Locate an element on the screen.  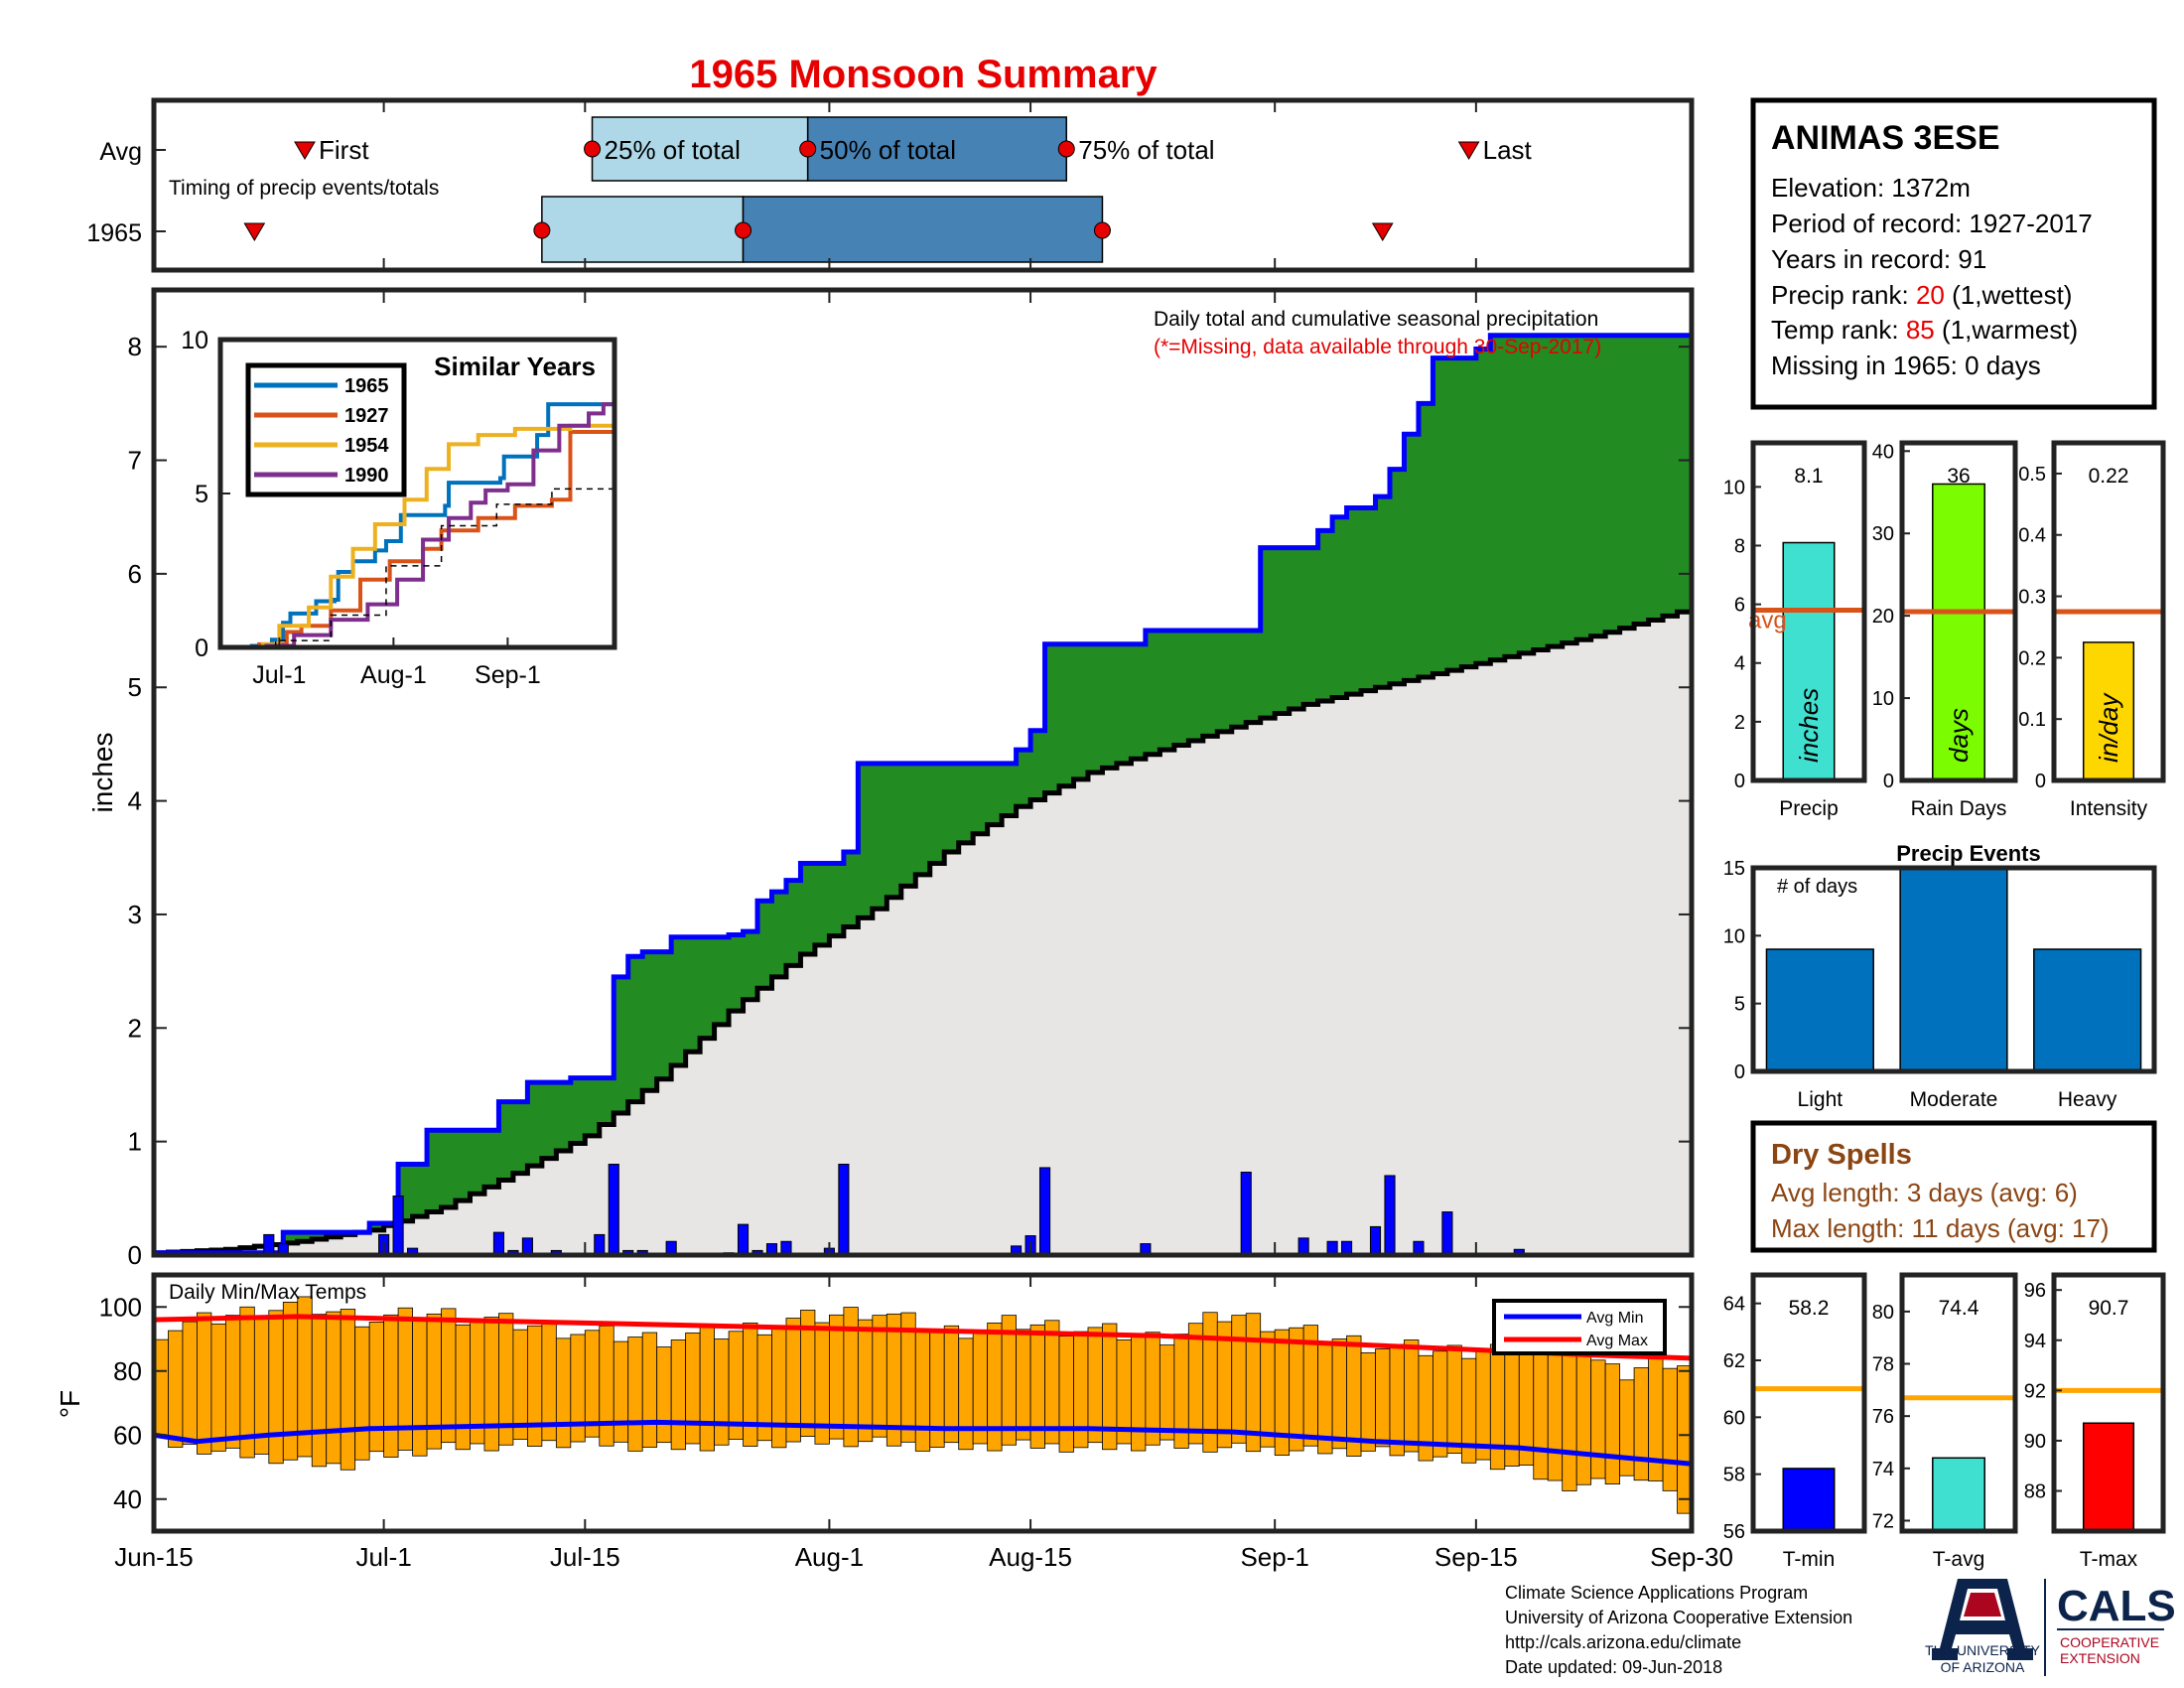
temps-plot-frame is located at coordinates (923, 1403).